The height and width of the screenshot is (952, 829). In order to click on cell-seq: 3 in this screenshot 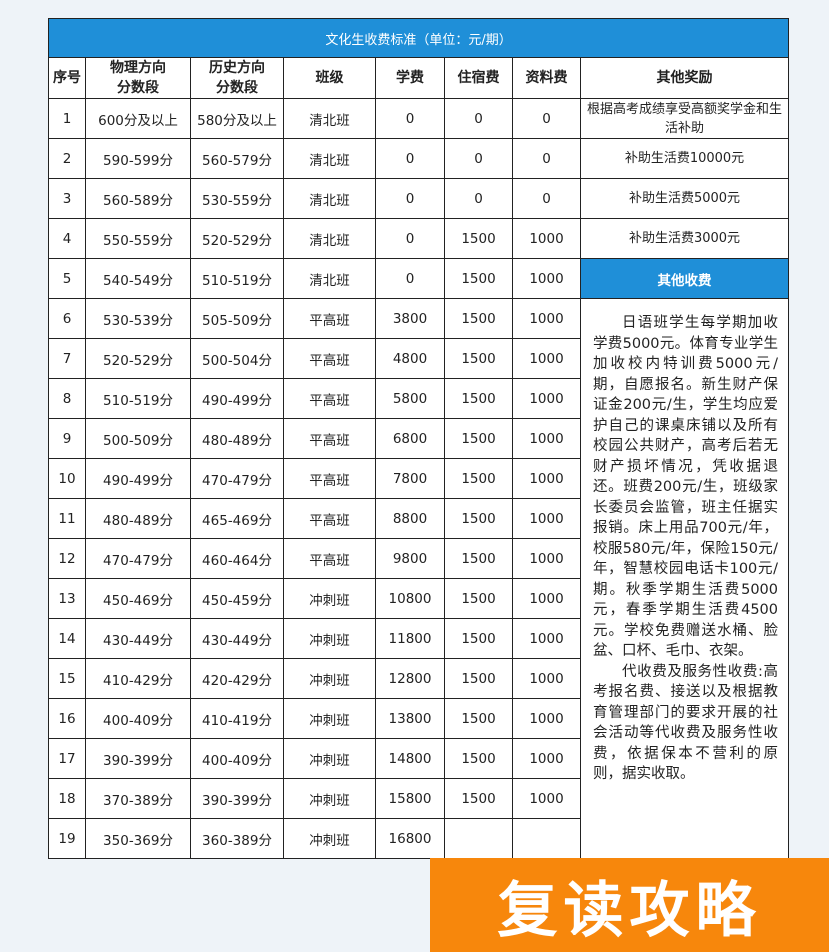, I will do `click(67, 198)`.